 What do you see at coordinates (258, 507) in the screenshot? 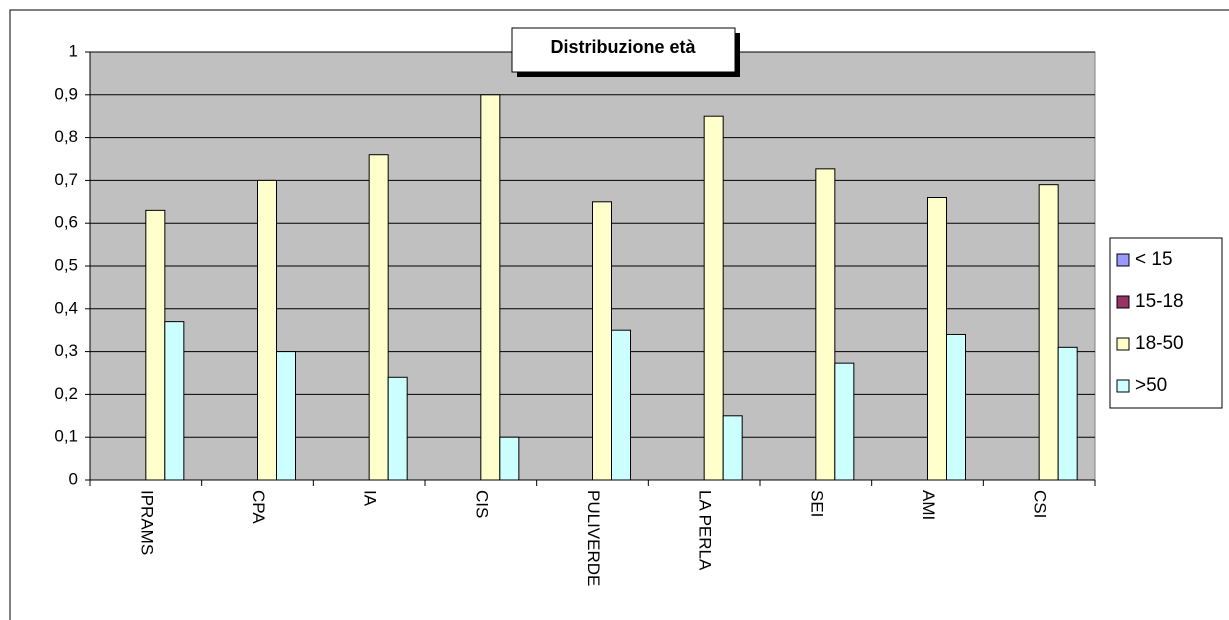
I see `x-tick-label: CPA` at bounding box center [258, 507].